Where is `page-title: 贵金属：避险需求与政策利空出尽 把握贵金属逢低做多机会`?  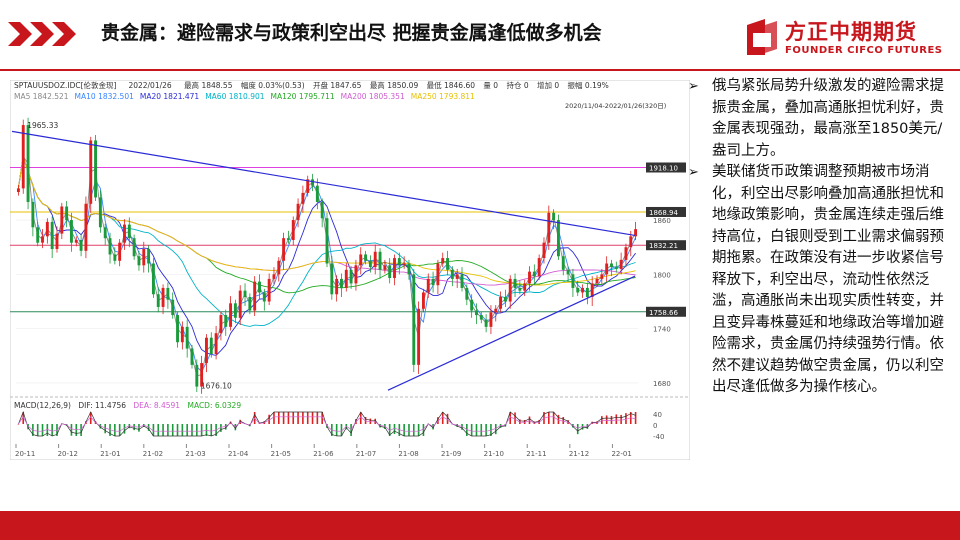 page-title: 贵金属：避险需求与政策利空出尽 把握贵金属逢低做多机会 is located at coordinates (351, 33).